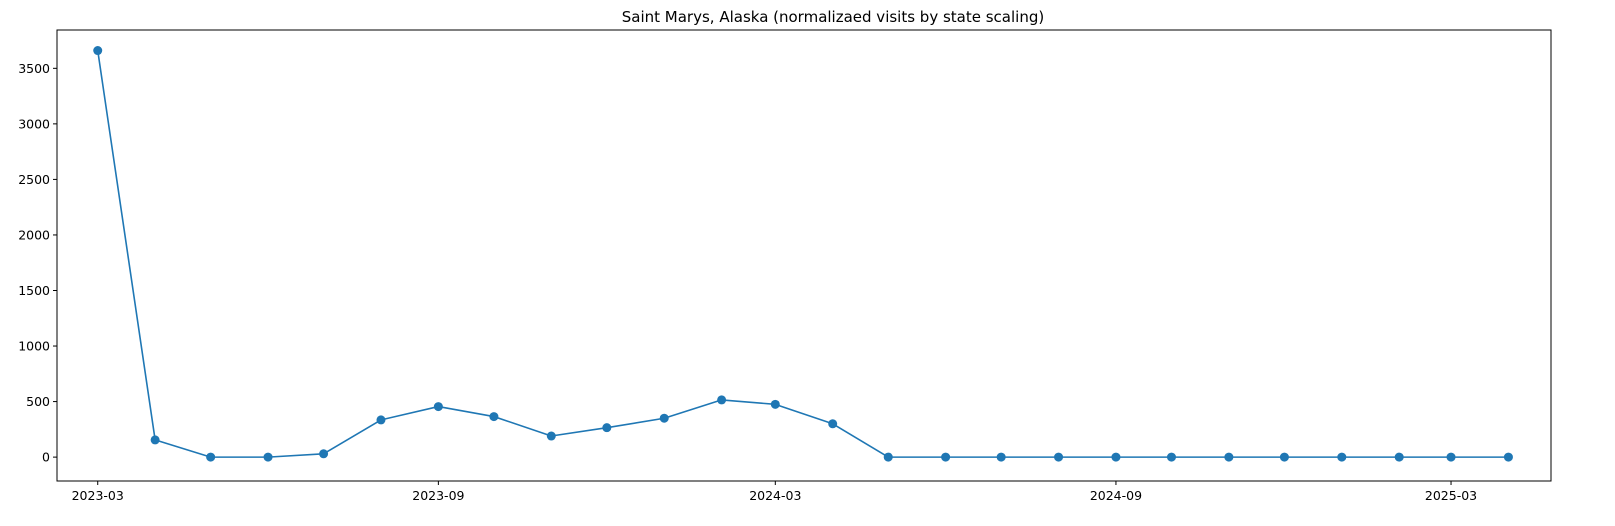  Describe the element at coordinates (98, 495) in the screenshot. I see `x-tick-label: 2023-03` at that location.